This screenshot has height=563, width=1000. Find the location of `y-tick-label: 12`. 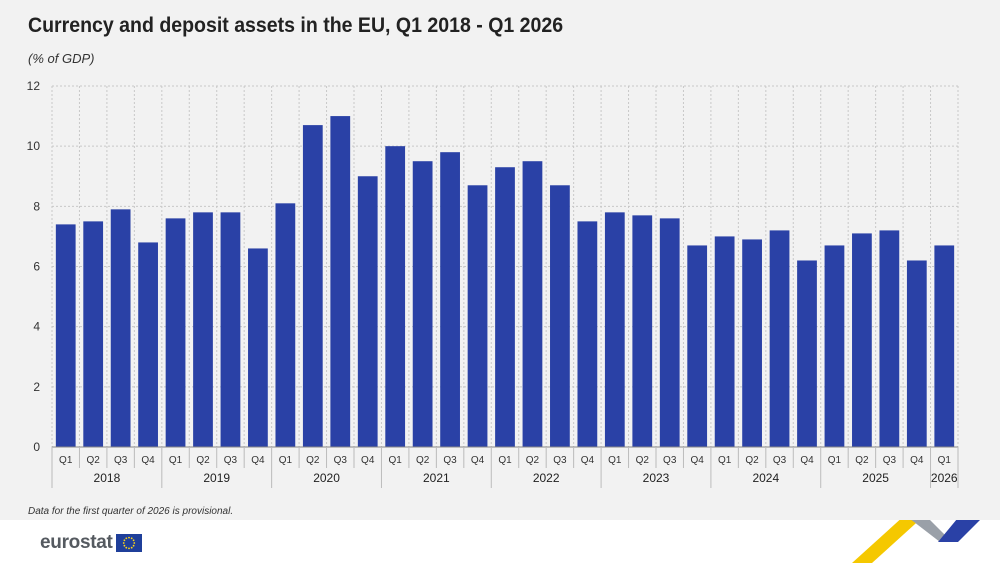

y-tick-label: 12 is located at coordinates (34, 86).